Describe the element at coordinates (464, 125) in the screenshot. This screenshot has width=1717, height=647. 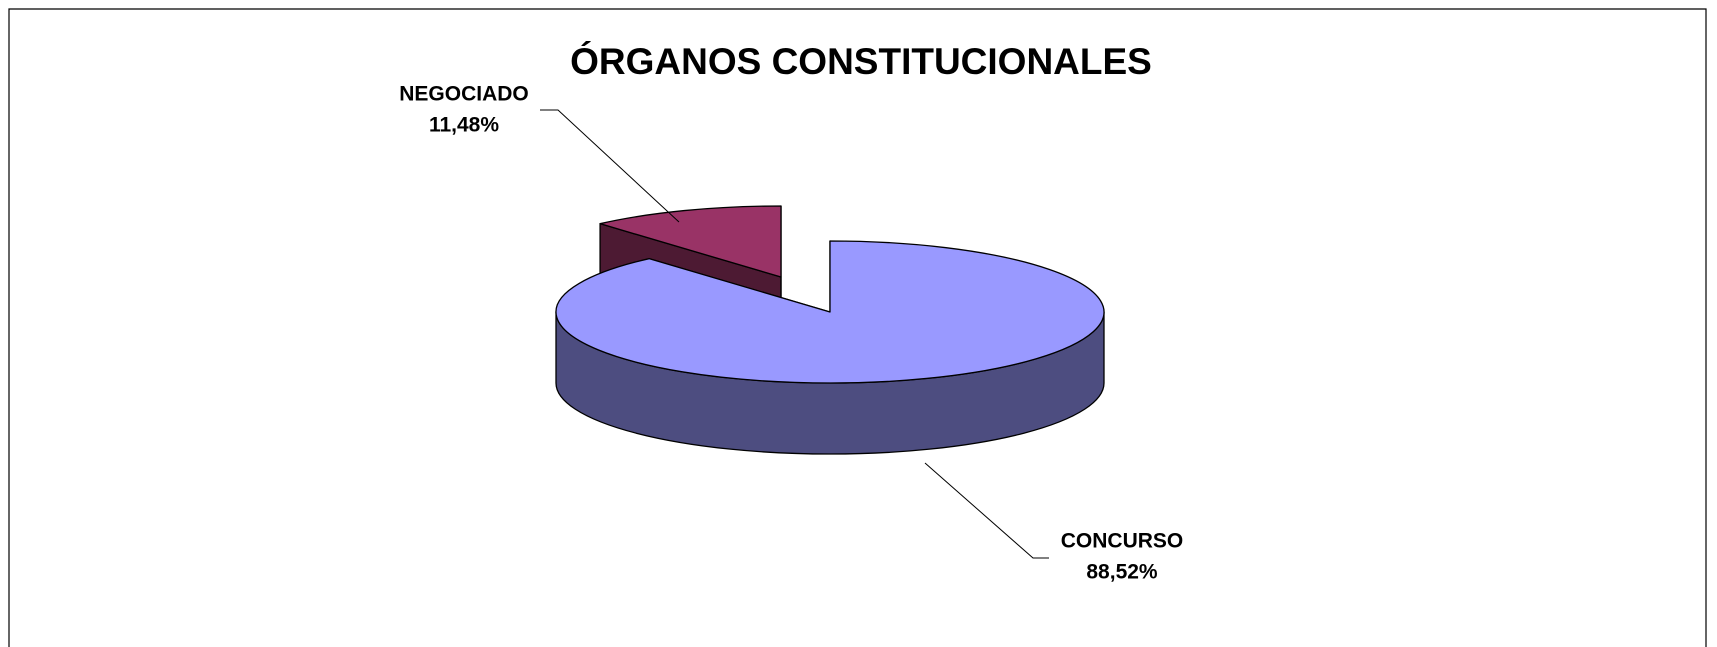
I see `value-label: 11,48%` at that location.